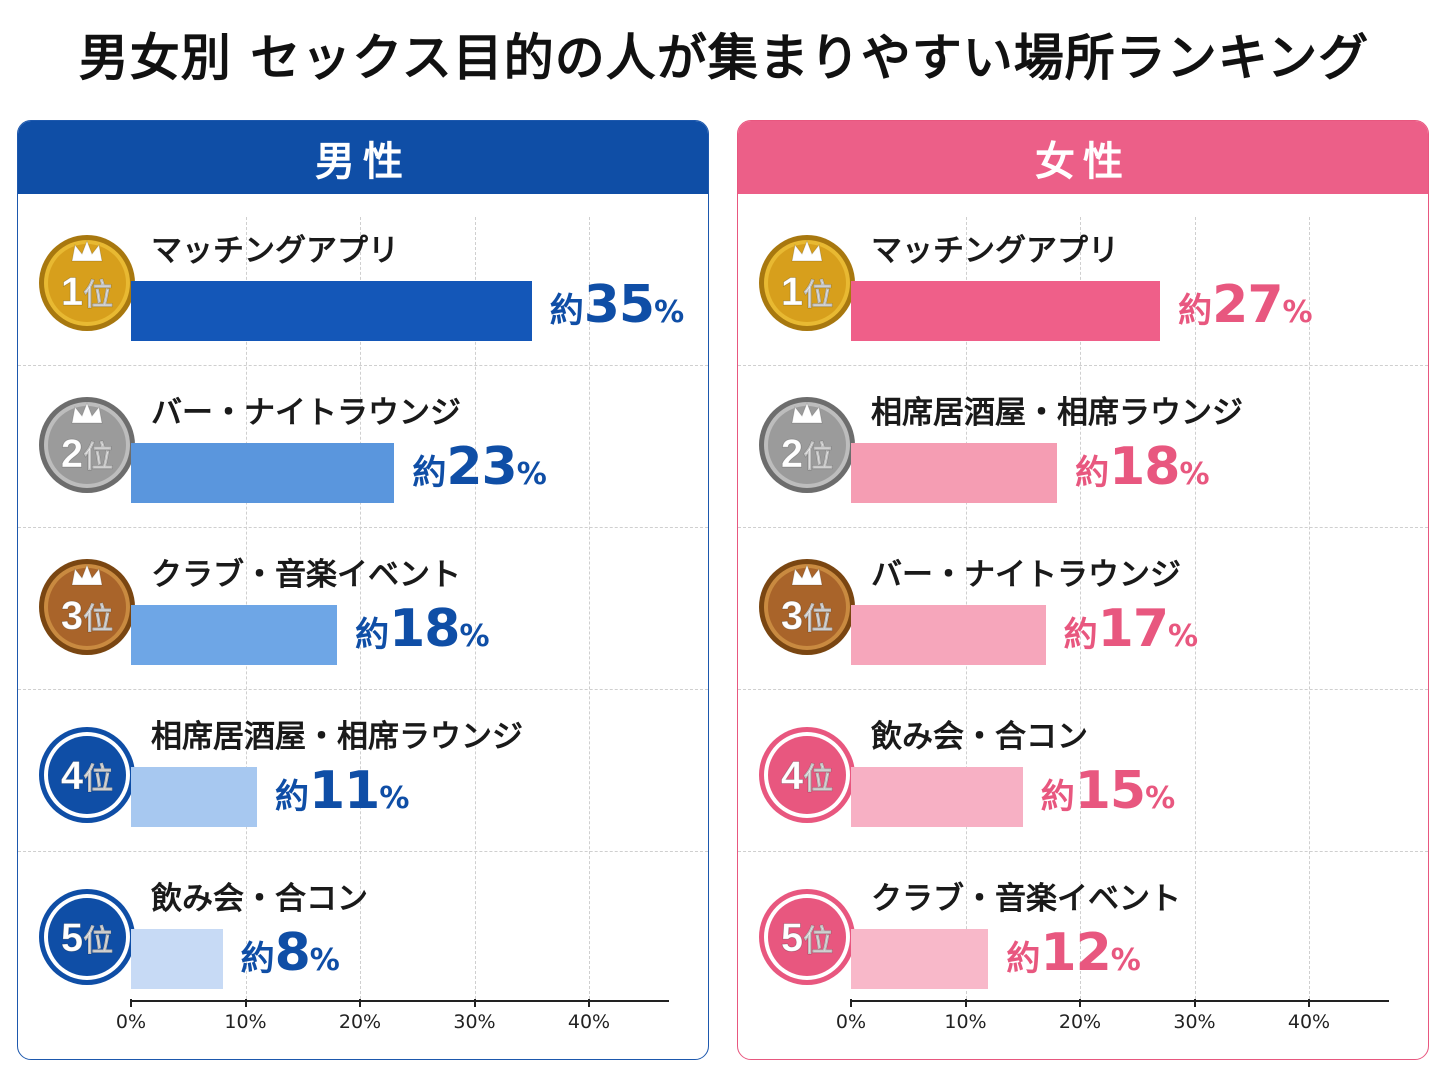 The image size is (1448, 1086). Describe the element at coordinates (337, 737) in the screenshot. I see `bar-category-label: 相席居酒屋・相席ラウンジ` at that location.